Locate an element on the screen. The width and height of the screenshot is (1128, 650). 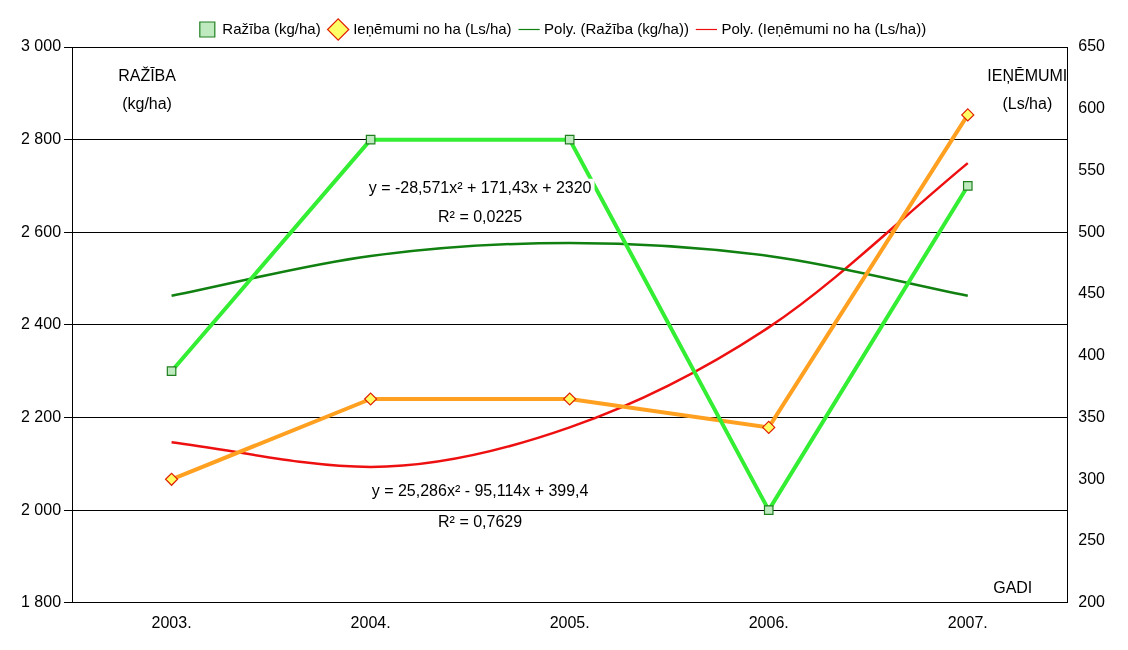
y2-tick-label: 350 is located at coordinates (1092, 416).